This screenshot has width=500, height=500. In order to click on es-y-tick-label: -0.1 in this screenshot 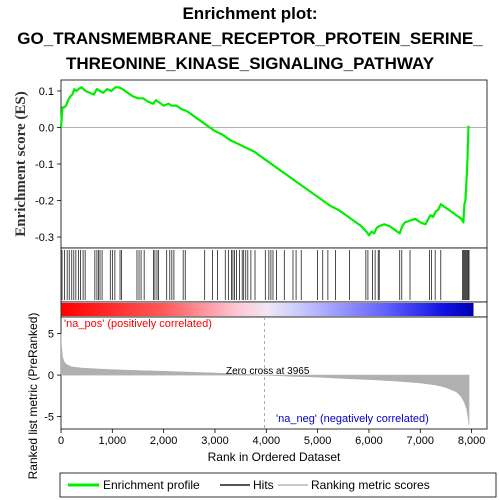, I will do `click(44, 165)`.